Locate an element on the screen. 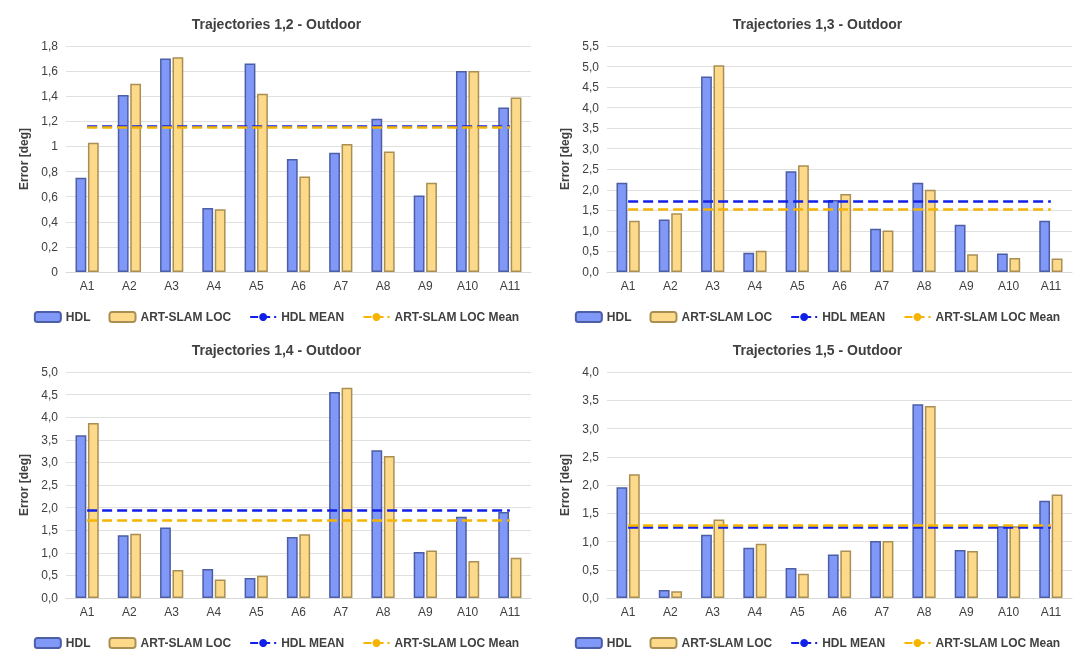 This screenshot has width=1091, height=666. y-tick-label: 2,5 is located at coordinates (591, 456).